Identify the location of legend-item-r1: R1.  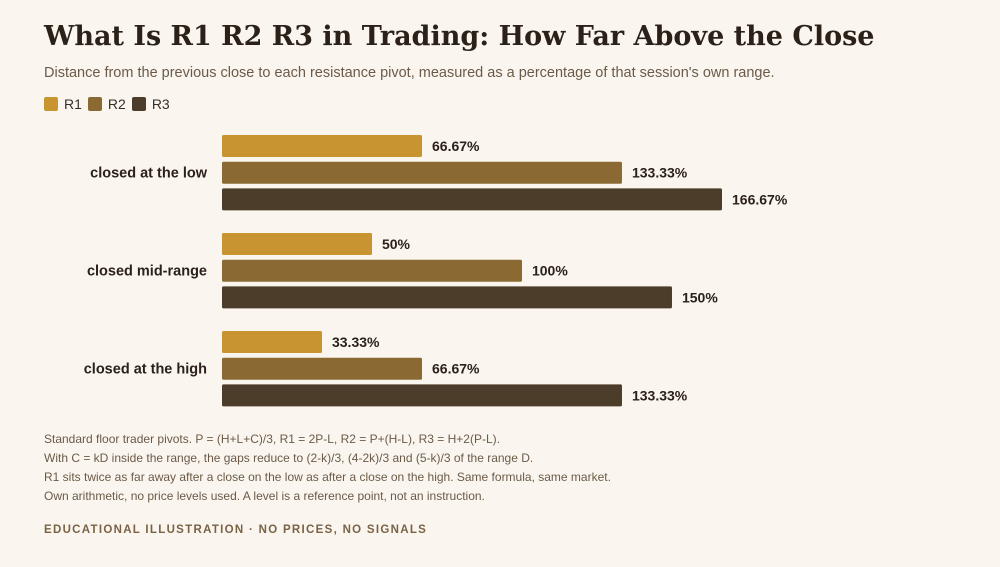
(63, 104).